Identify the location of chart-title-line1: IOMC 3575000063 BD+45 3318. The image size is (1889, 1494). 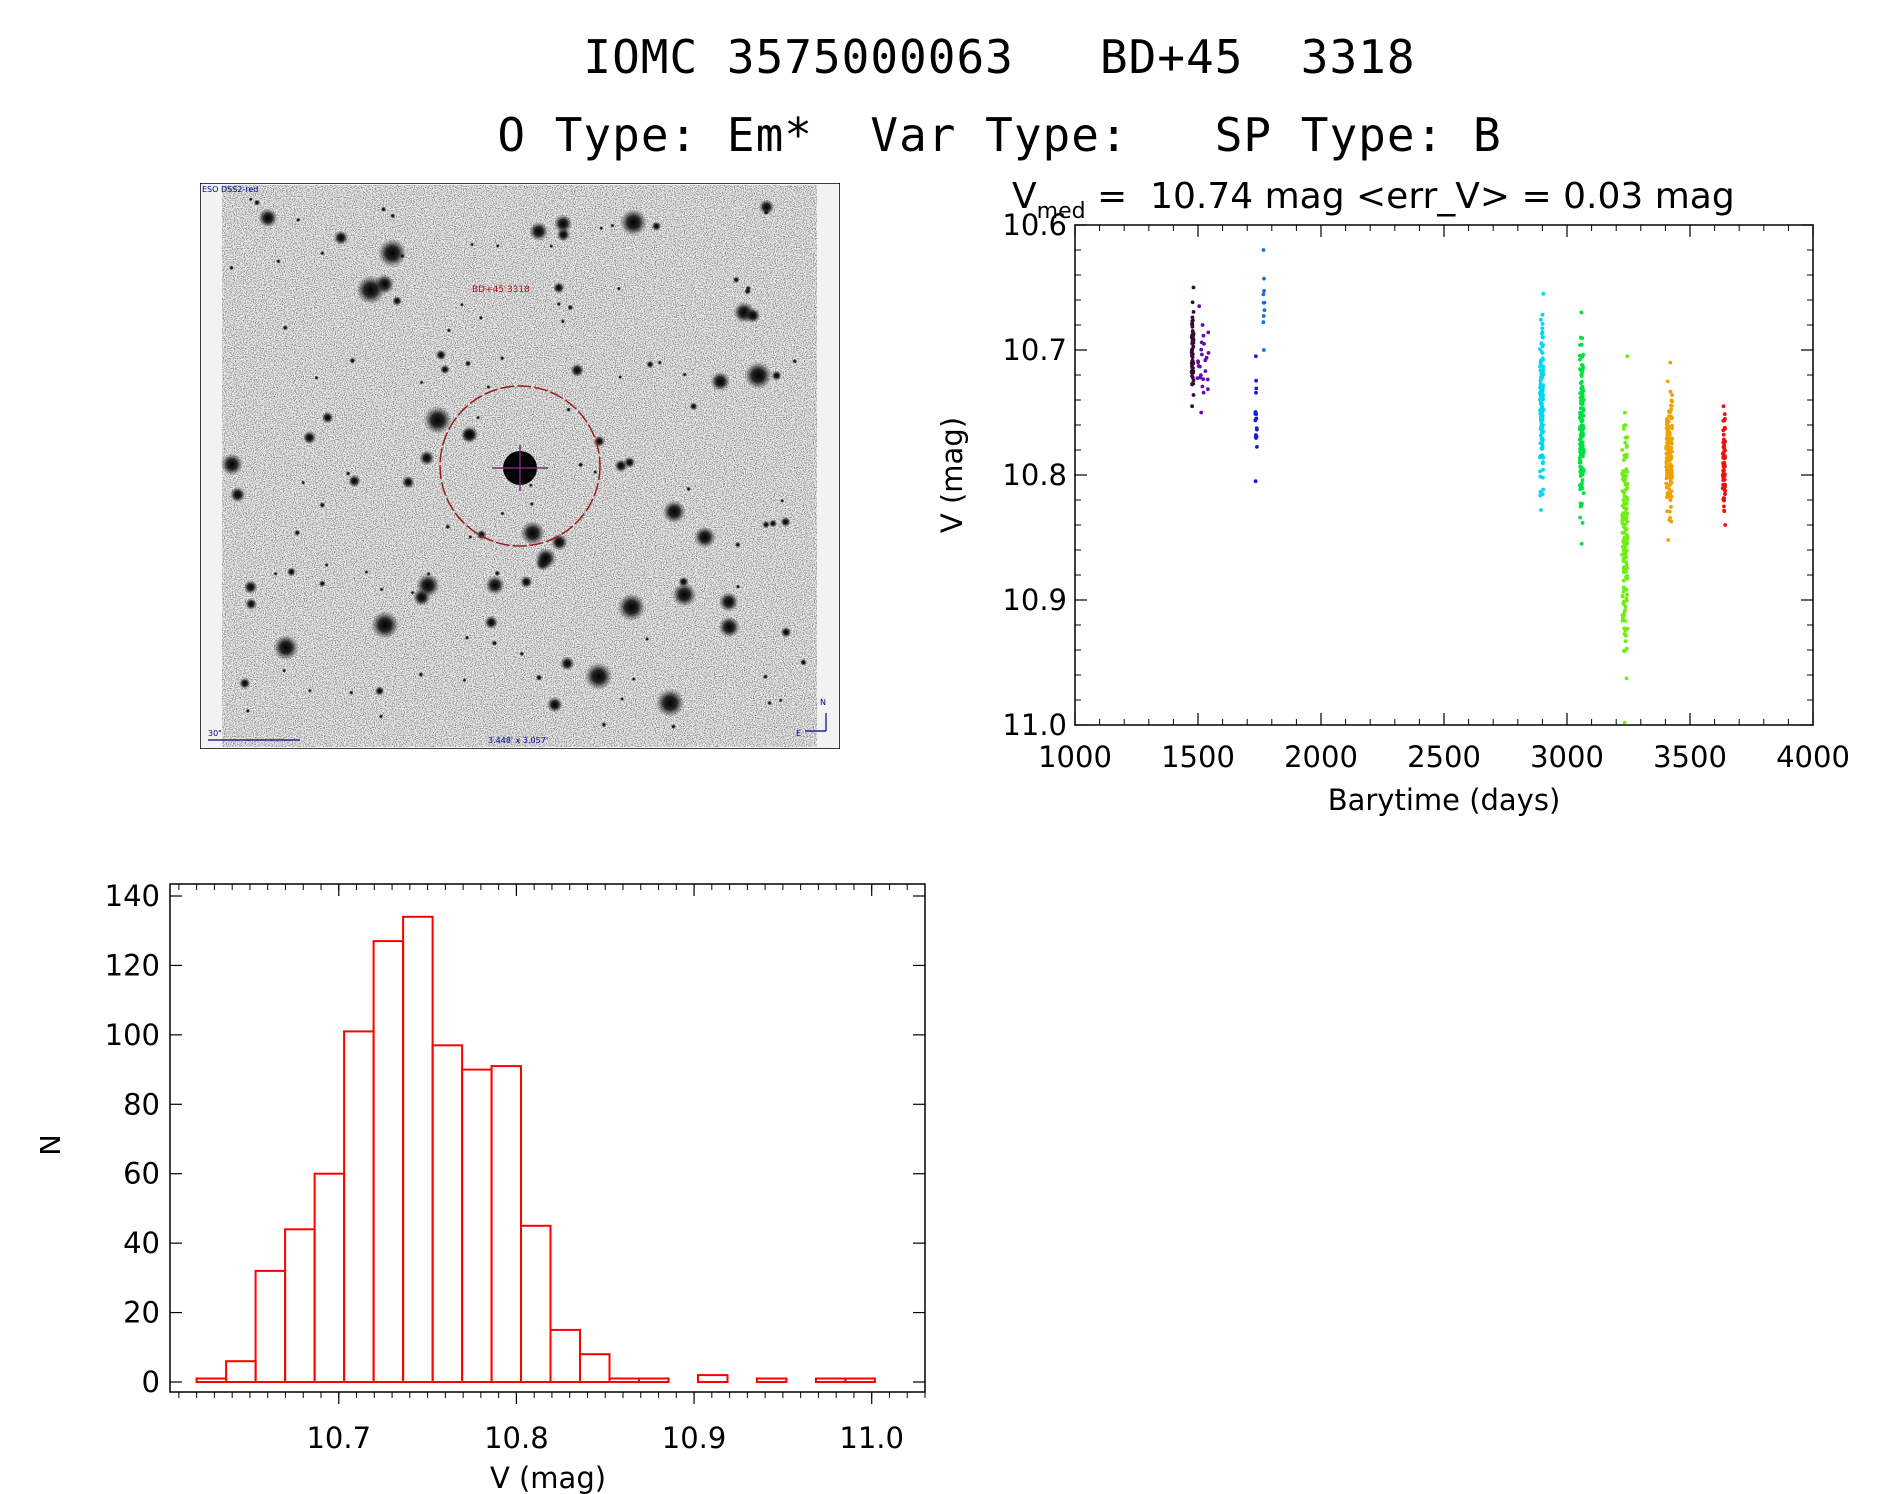
(999, 57).